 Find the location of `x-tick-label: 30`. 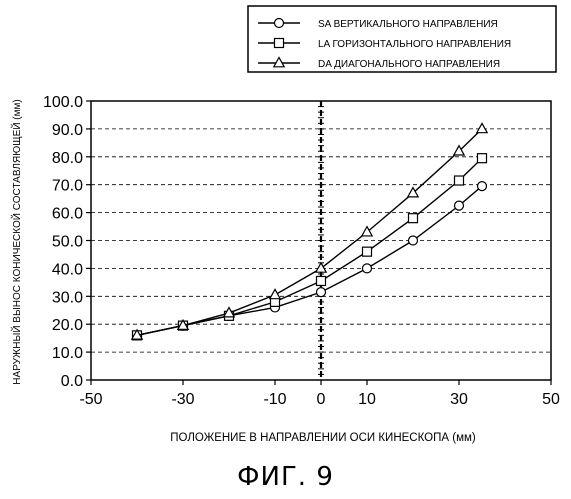

x-tick-label: 30 is located at coordinates (459, 399).